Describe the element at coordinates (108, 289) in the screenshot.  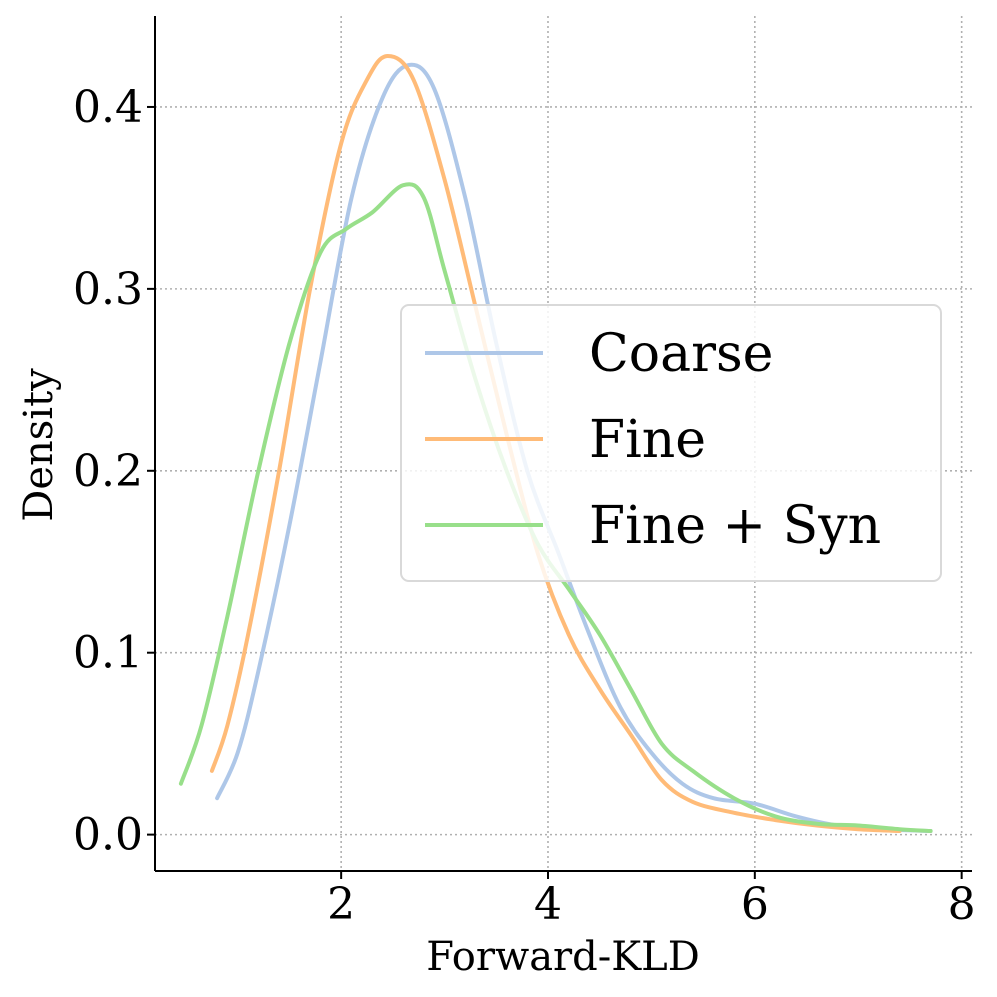
I see `y-tick-label: 0.3` at that location.